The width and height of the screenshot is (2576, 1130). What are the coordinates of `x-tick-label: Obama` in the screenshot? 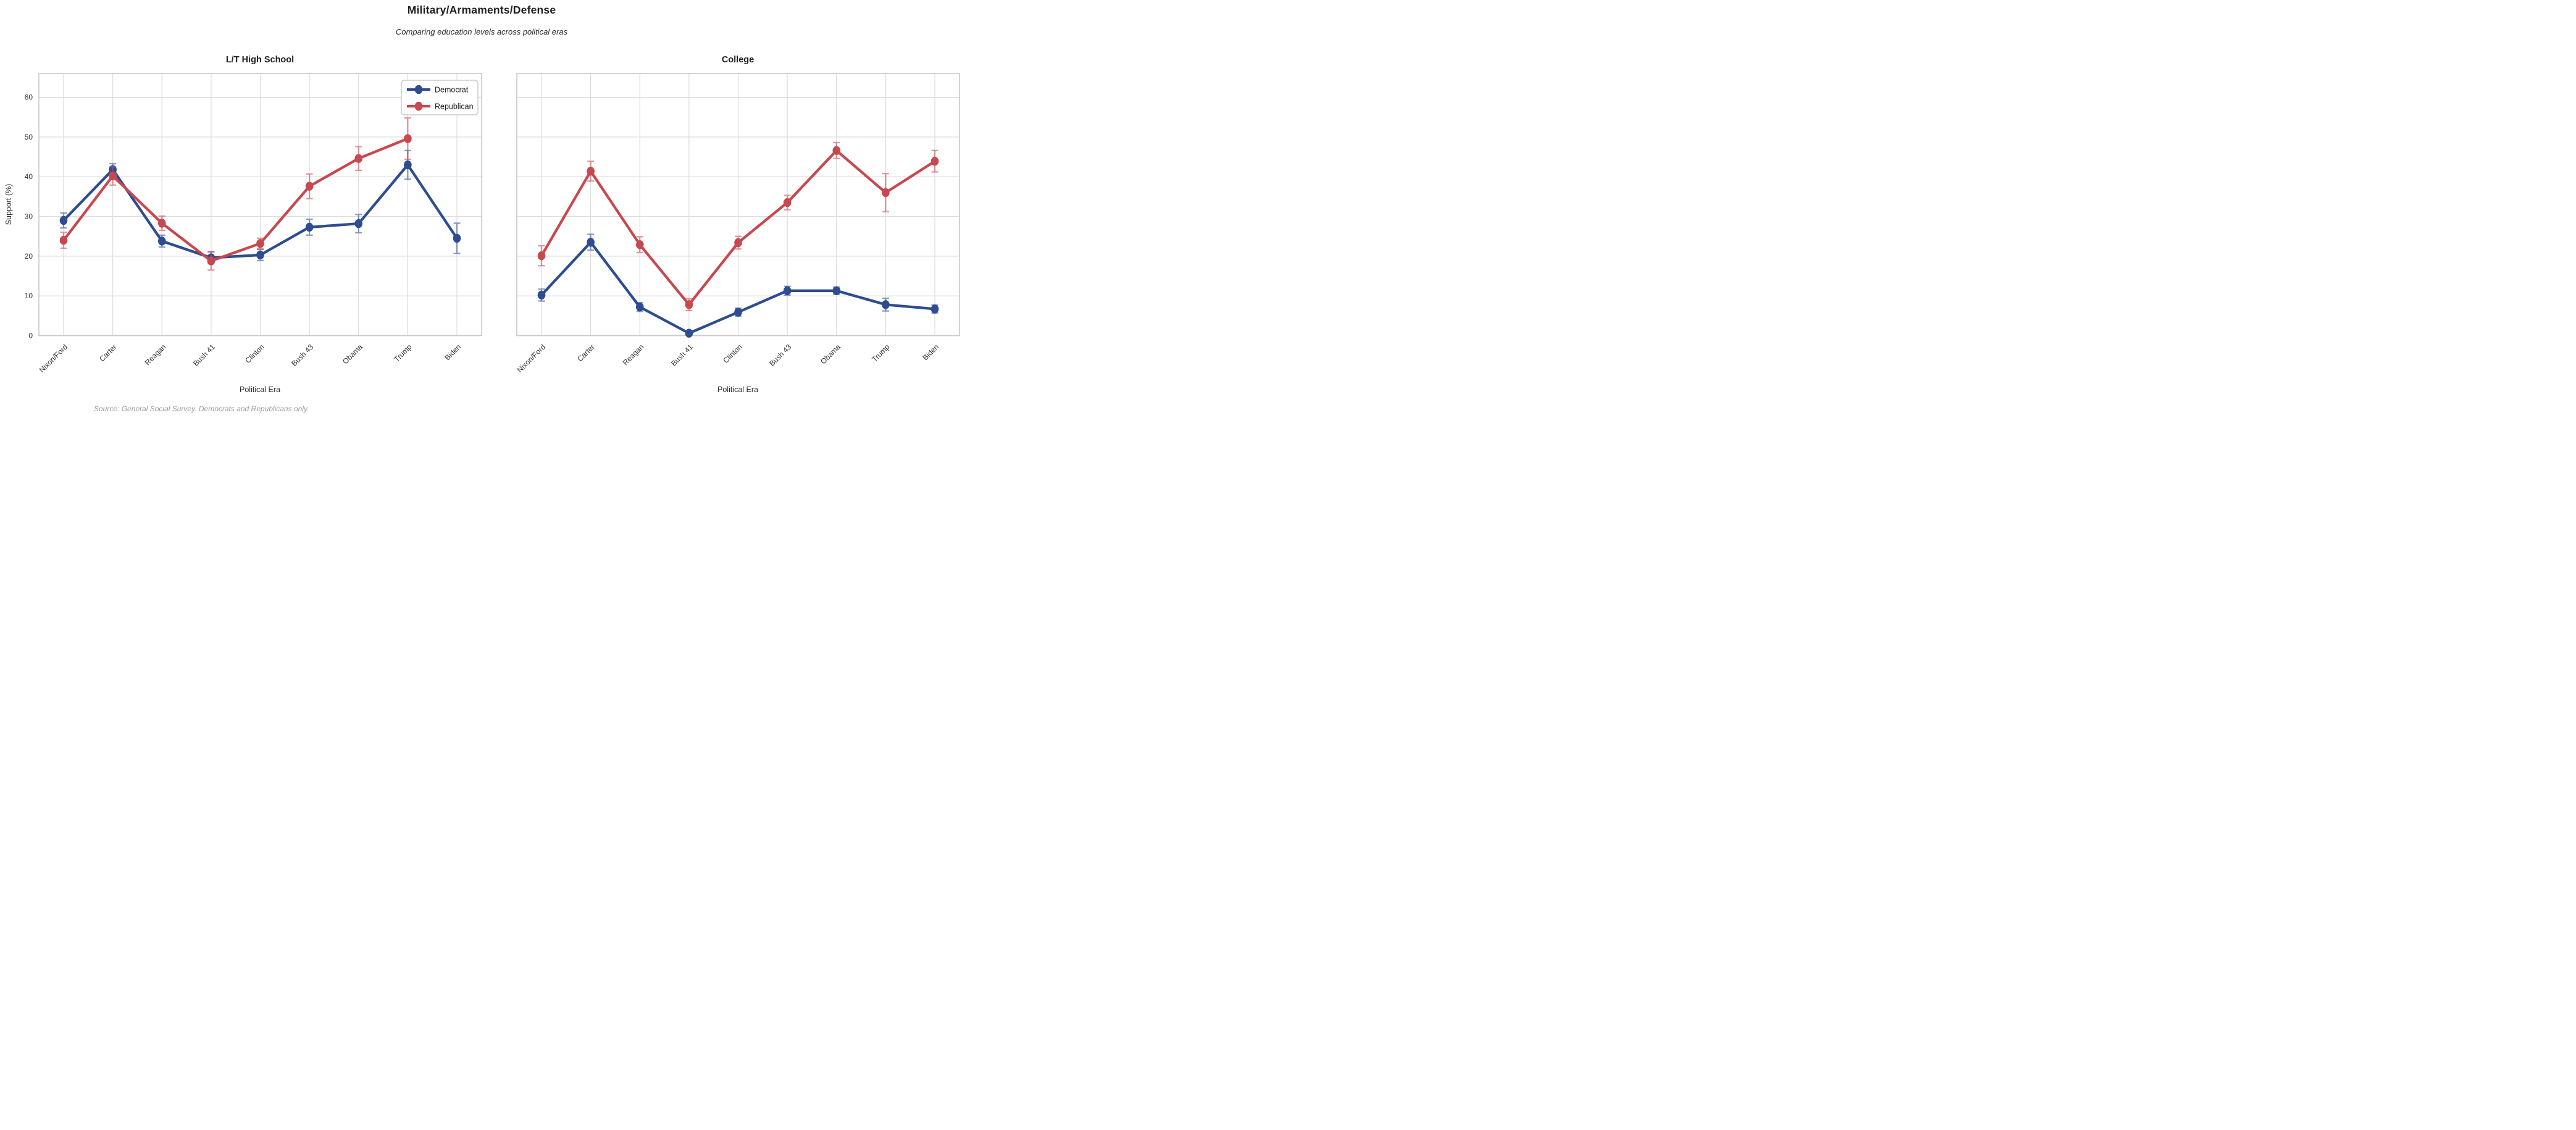 It's located at (830, 354).